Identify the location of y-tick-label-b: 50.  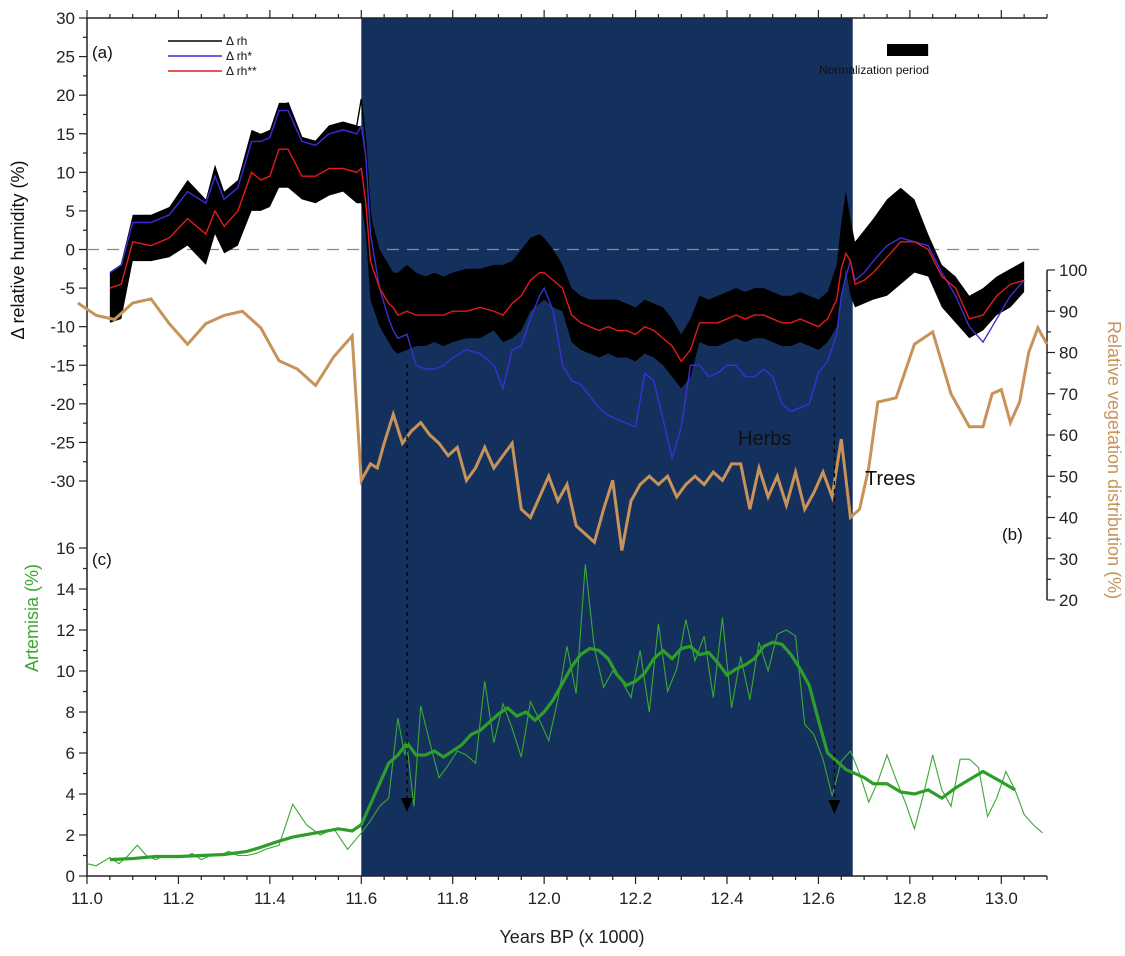
(1068, 476).